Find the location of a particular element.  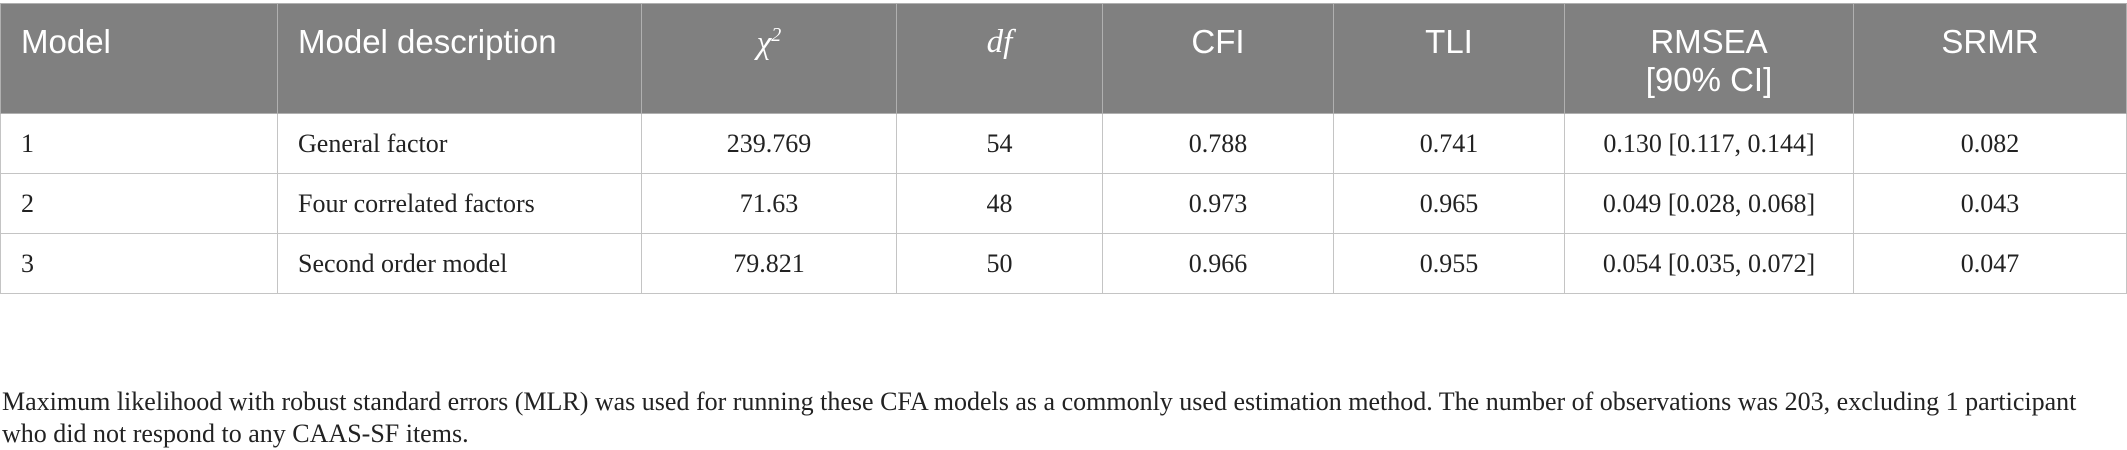

cell-tli: 0.965 is located at coordinates (1449, 203).